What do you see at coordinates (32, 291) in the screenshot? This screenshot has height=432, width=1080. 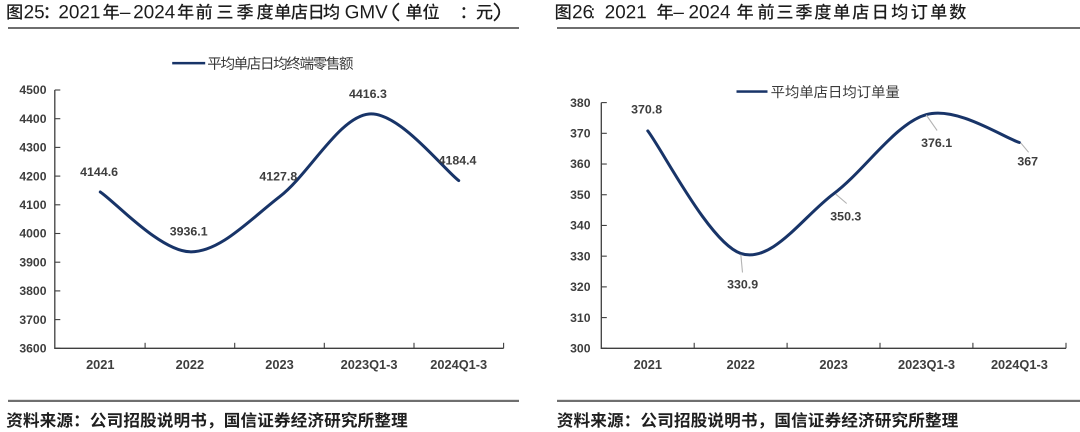 I see `svg-text: 3800` at bounding box center [32, 291].